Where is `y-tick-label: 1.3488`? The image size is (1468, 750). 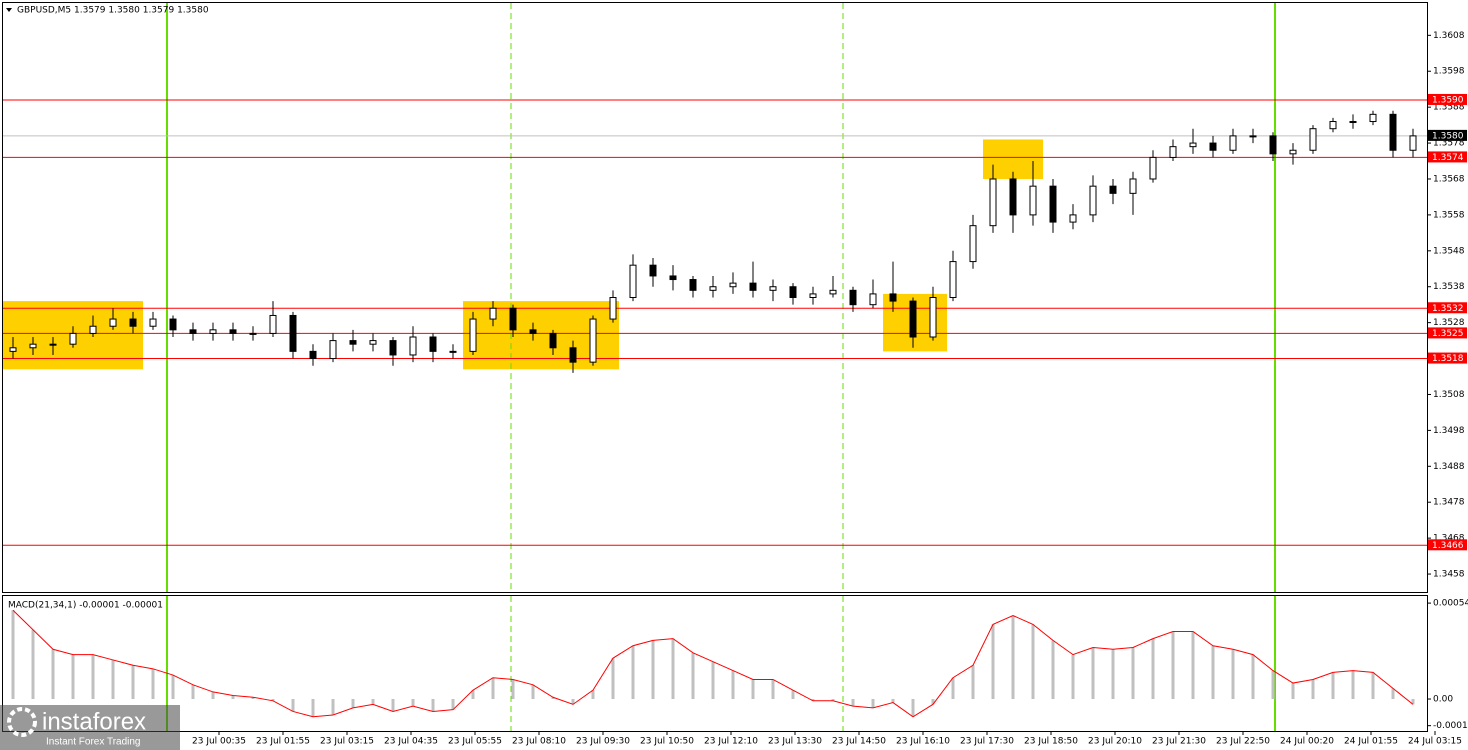 y-tick-label: 1.3488 is located at coordinates (1449, 467).